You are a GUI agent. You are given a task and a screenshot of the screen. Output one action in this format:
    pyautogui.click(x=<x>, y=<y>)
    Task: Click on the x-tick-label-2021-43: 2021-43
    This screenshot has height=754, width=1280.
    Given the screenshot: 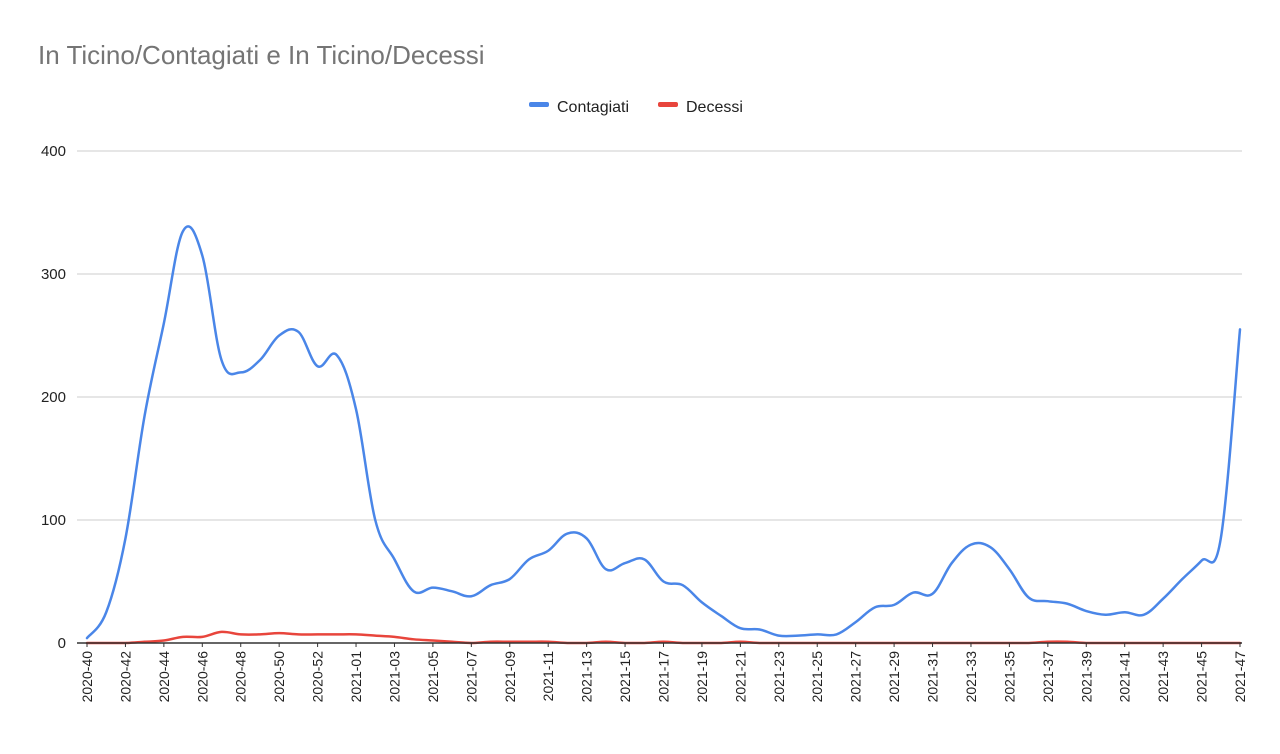 What is the action you would take?
    pyautogui.click(x=1163, y=677)
    